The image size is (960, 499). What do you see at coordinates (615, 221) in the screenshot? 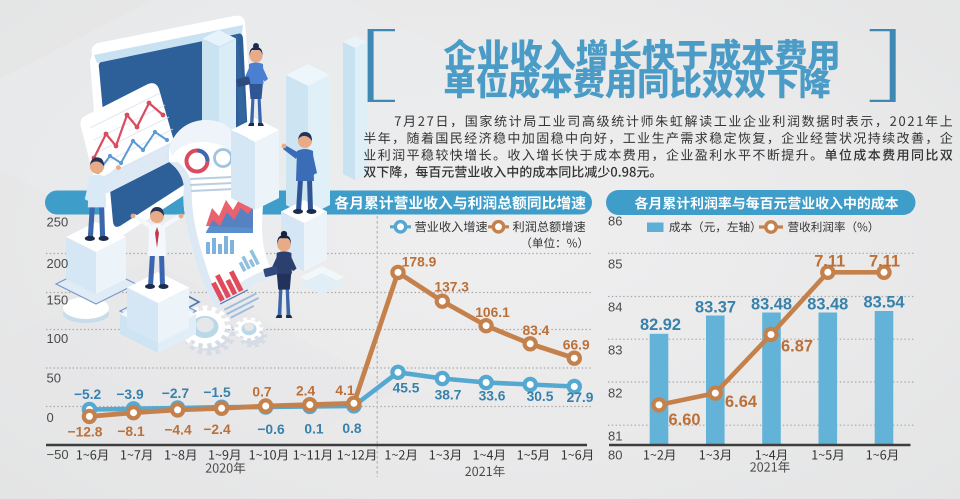
I see `svg-text: 86` at bounding box center [615, 221].